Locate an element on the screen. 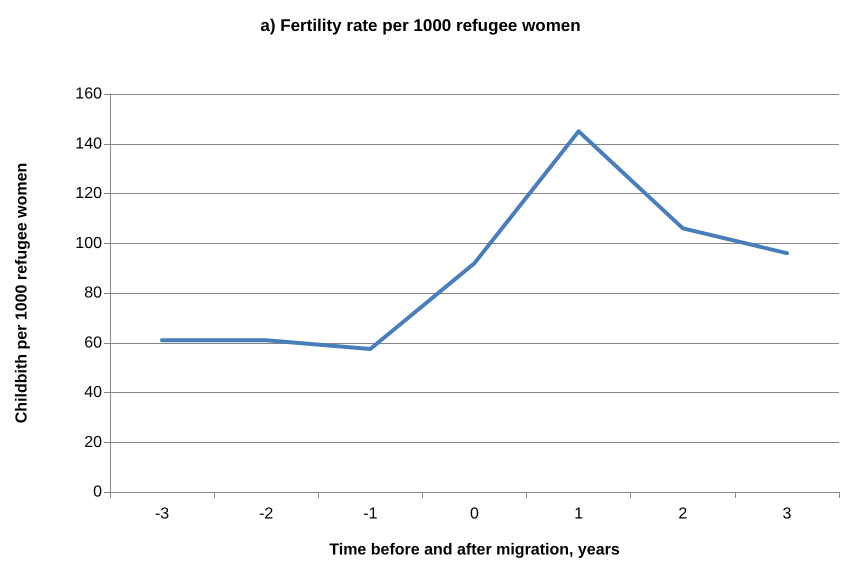 The width and height of the screenshot is (841, 585). x-tick-label: 1 is located at coordinates (579, 514).